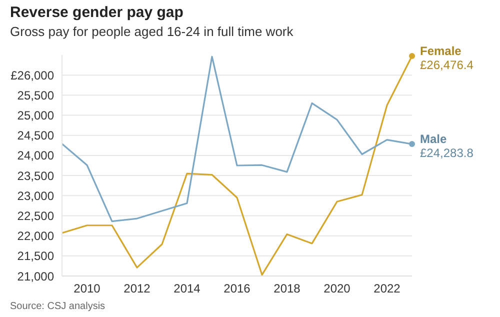 This screenshot has width=500, height=317. Describe the element at coordinates (35, 135) in the screenshot. I see `y-tick-label: 24,500` at that location.